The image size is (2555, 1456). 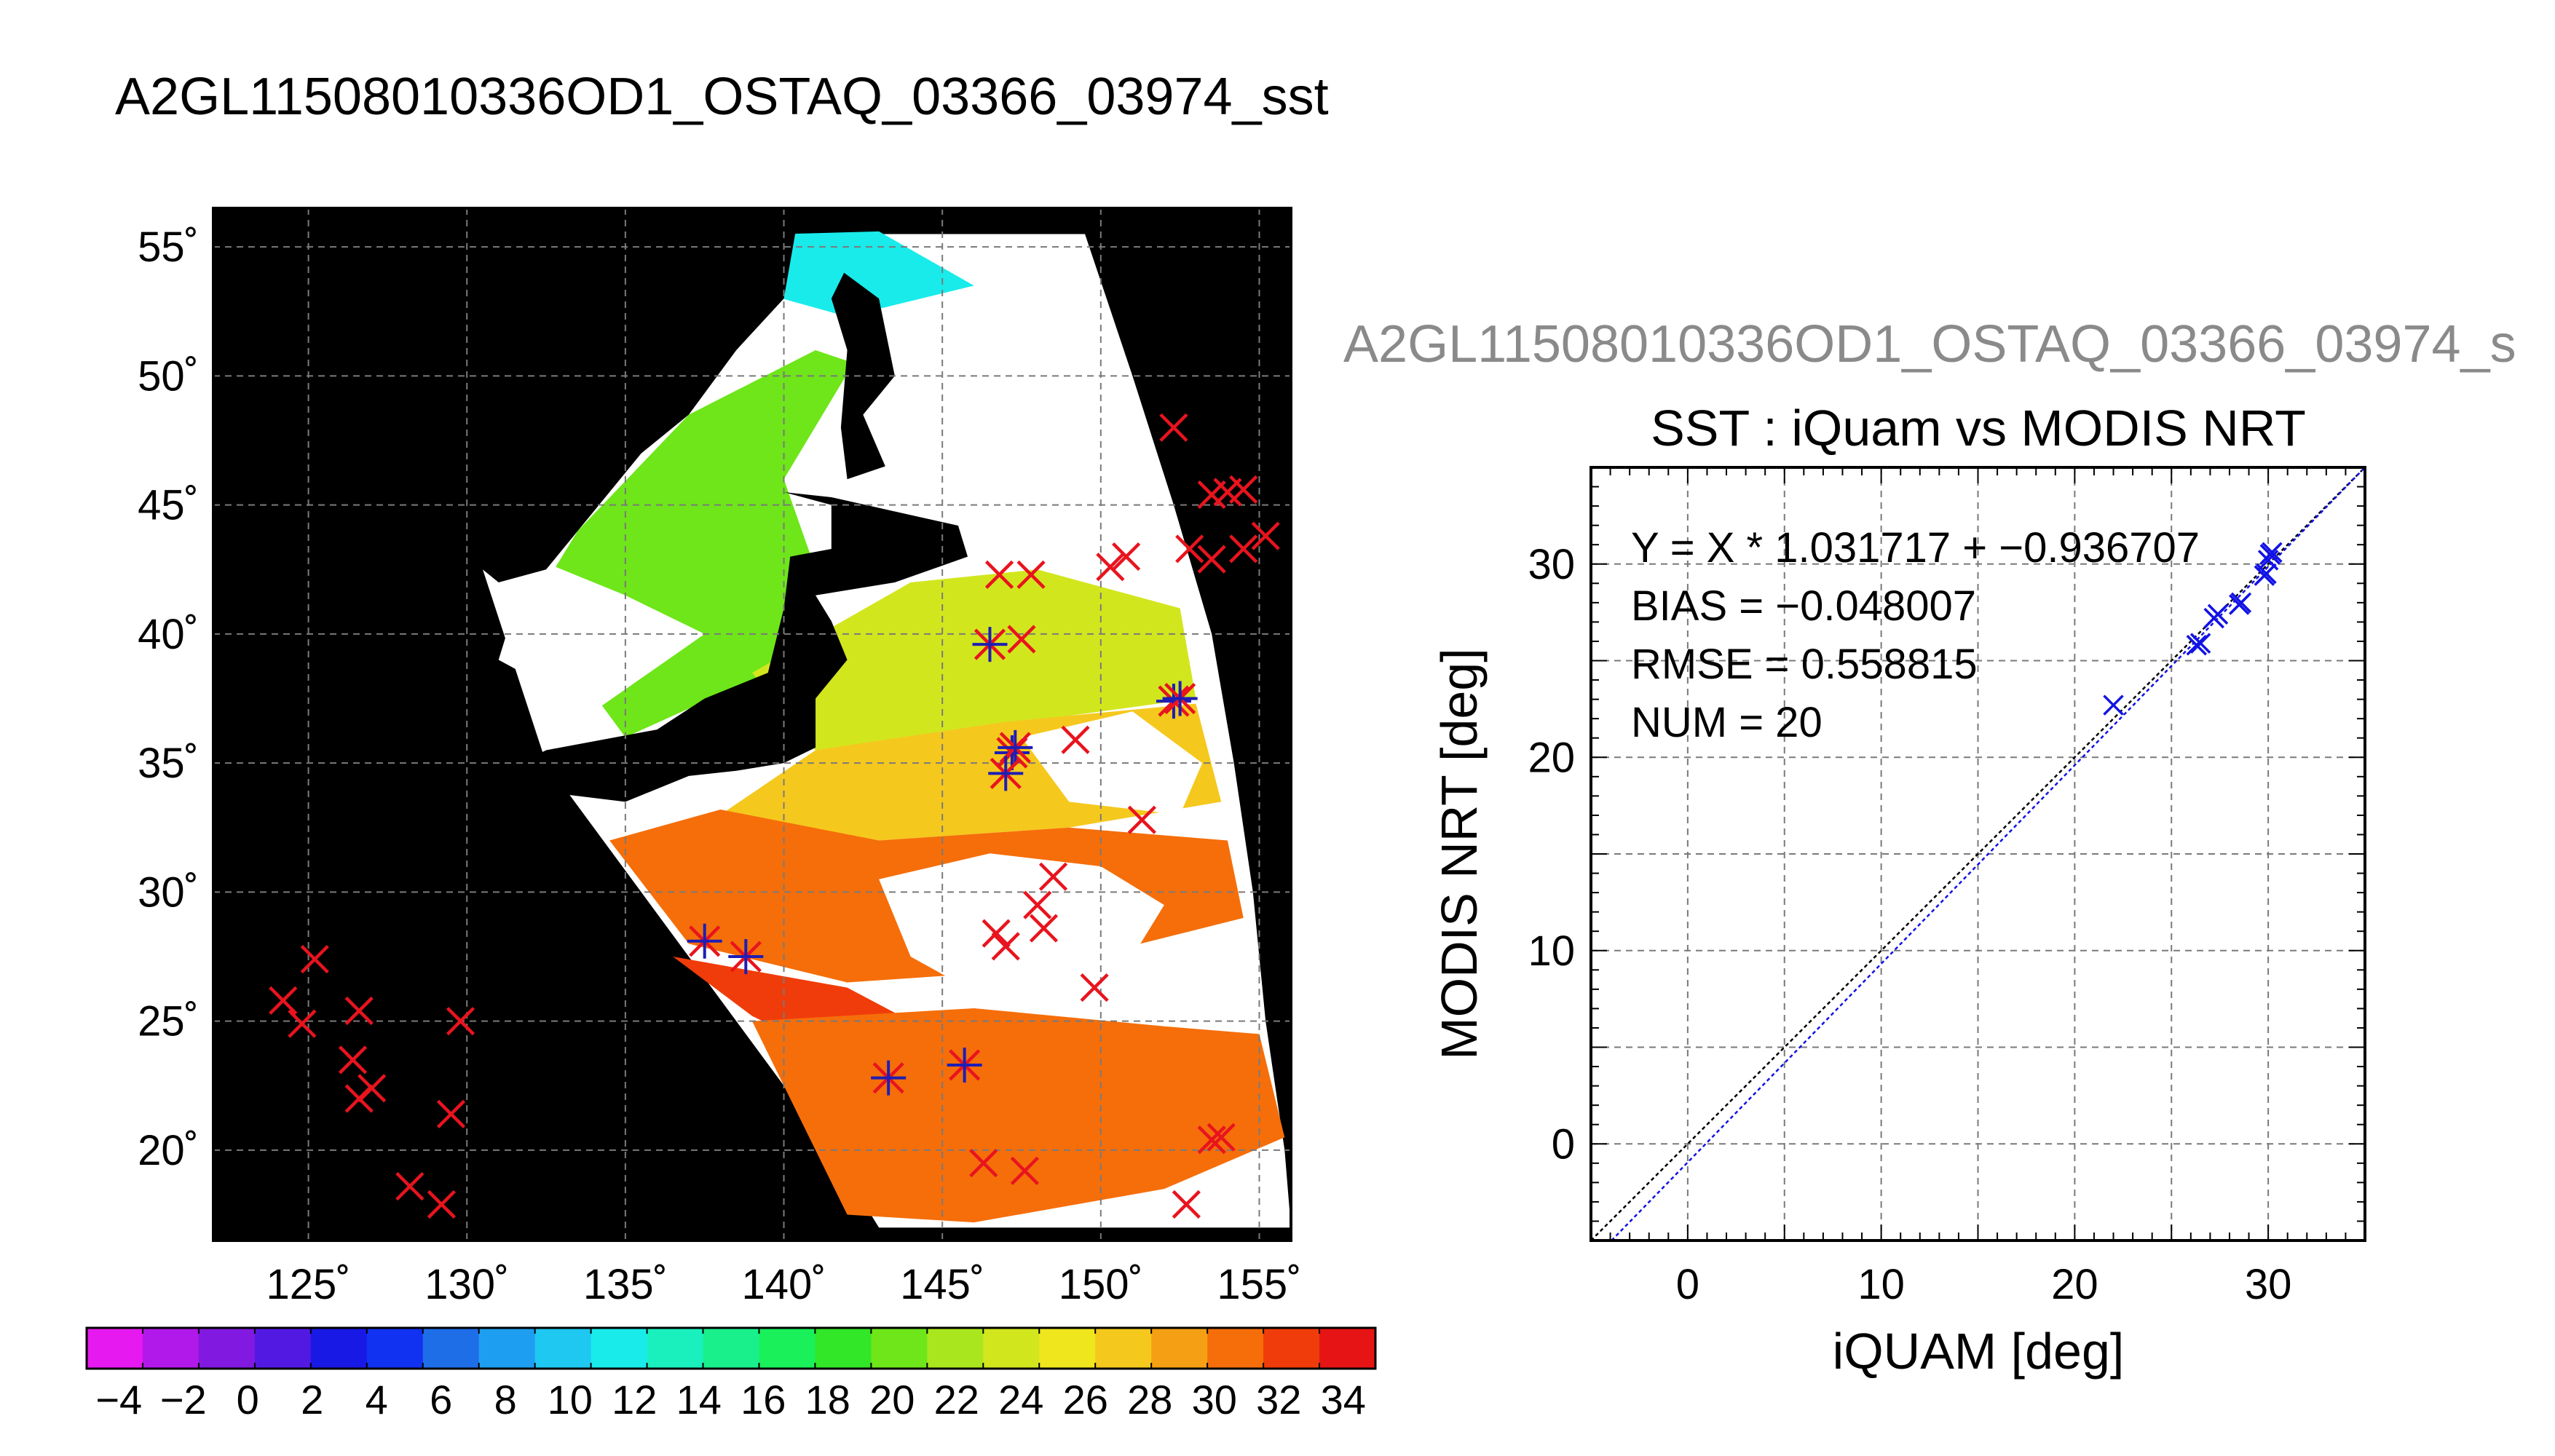 I want to click on scatter-y-tick-label: 0, so click(x=1563, y=1144).